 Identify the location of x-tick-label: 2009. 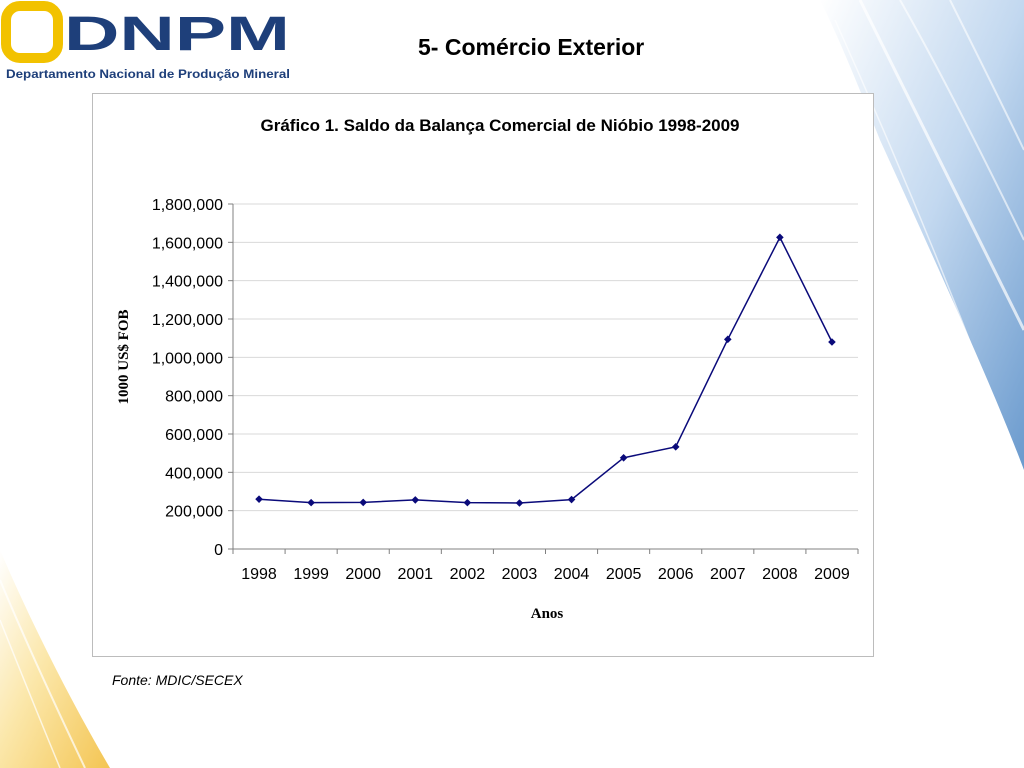
(832, 574).